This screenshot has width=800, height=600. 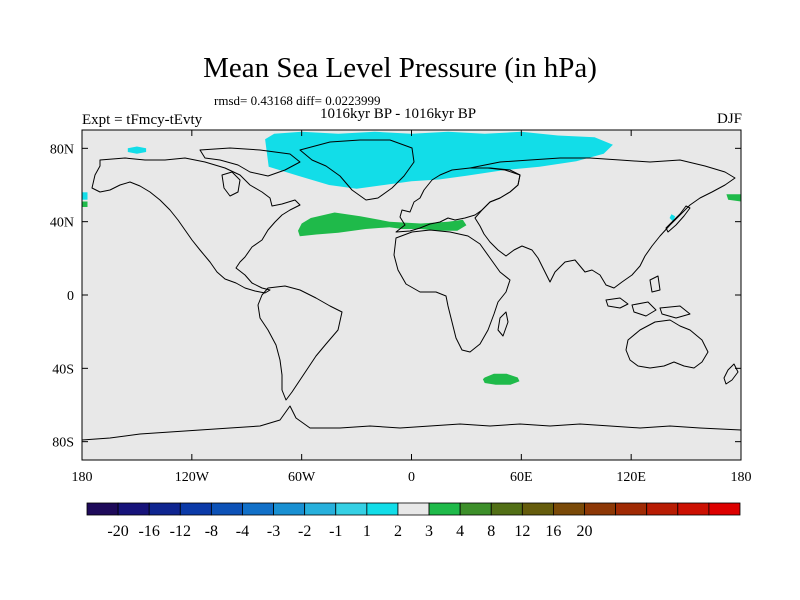 I want to click on y-tick-label-0: 80N, so click(x=62, y=149).